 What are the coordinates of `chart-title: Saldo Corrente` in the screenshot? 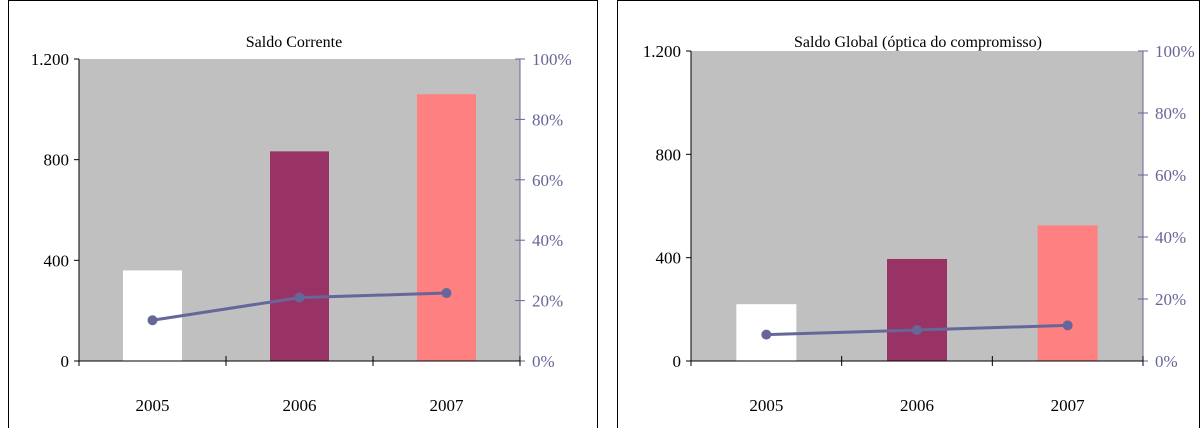 It's located at (294, 42).